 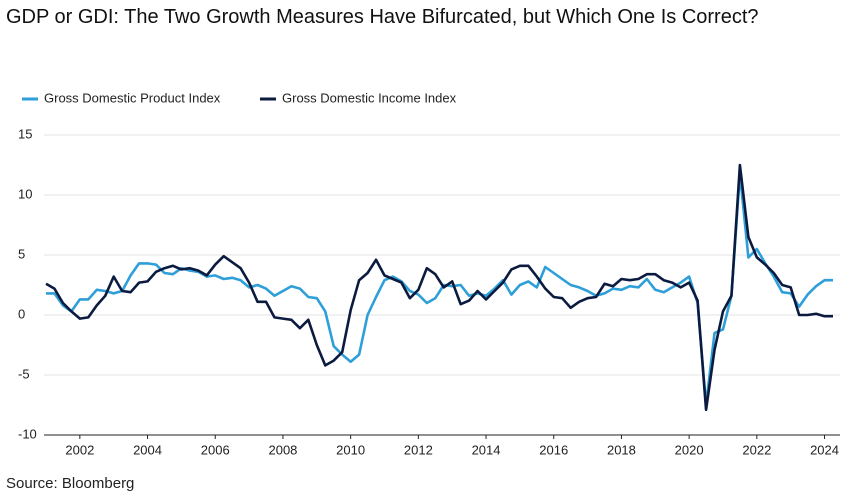 I want to click on x-tick-label: 2004, so click(x=147, y=449).